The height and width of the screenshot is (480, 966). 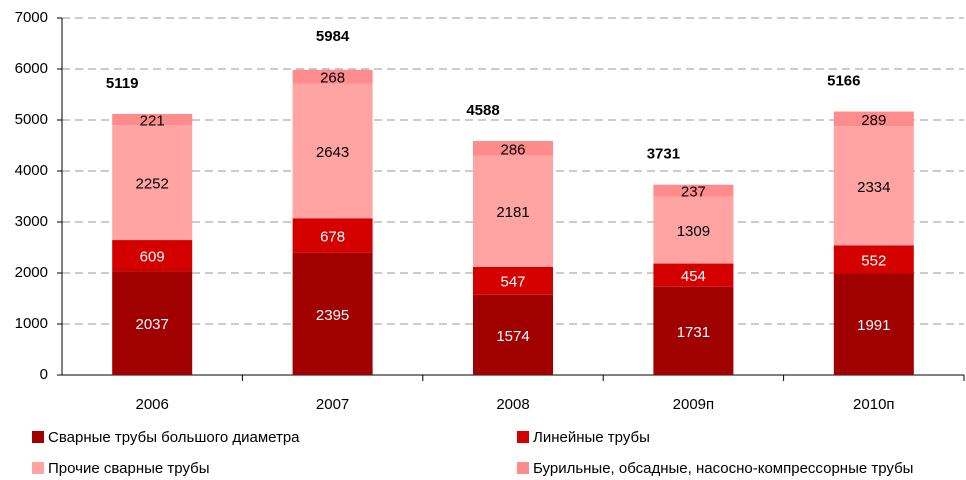 What do you see at coordinates (591, 437) in the screenshot?
I see `legend-label: Линейные трубы` at bounding box center [591, 437].